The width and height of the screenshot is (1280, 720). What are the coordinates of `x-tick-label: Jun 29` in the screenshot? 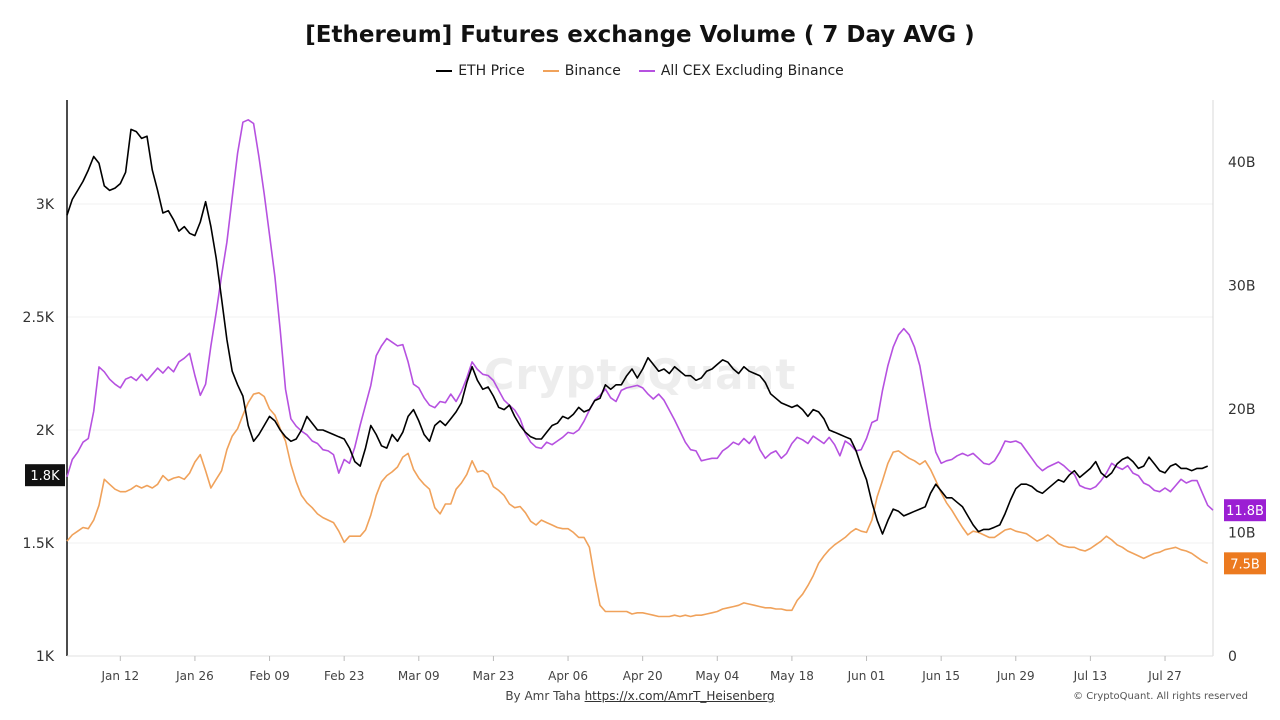 It's located at (1015, 676).